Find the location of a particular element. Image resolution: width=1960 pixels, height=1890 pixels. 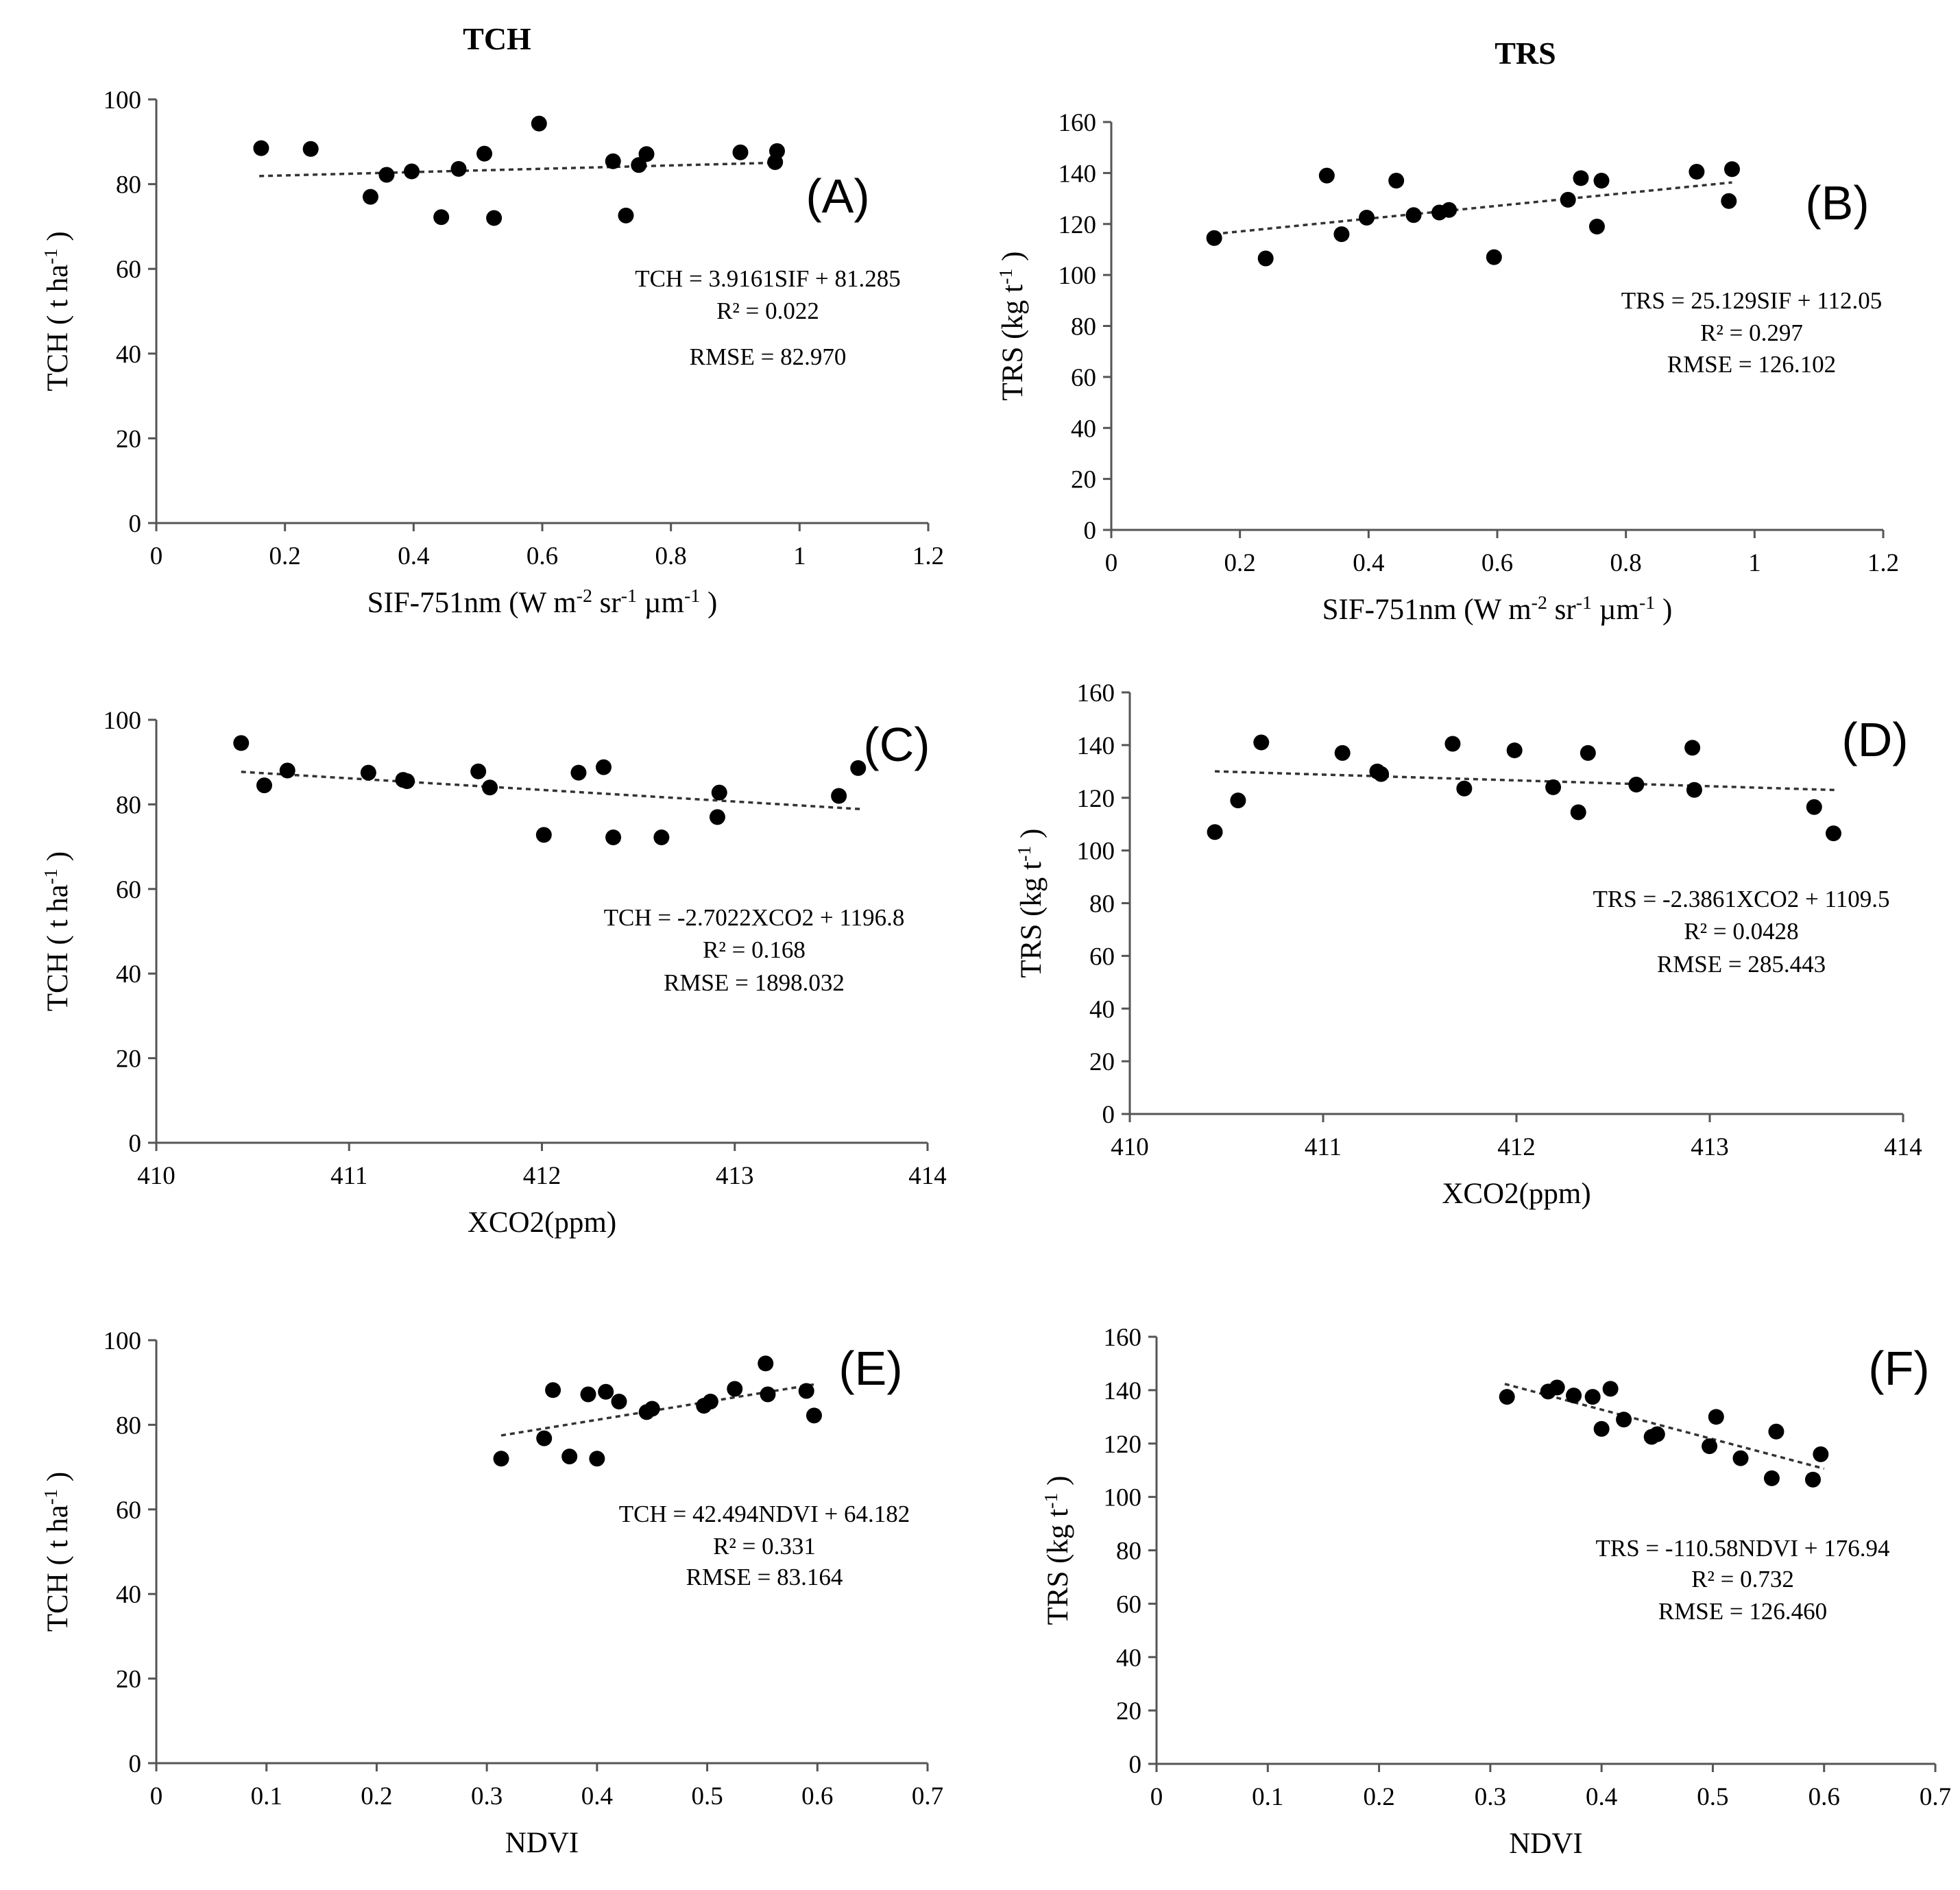

y-tick-label: 40 is located at coordinates (128, 355).